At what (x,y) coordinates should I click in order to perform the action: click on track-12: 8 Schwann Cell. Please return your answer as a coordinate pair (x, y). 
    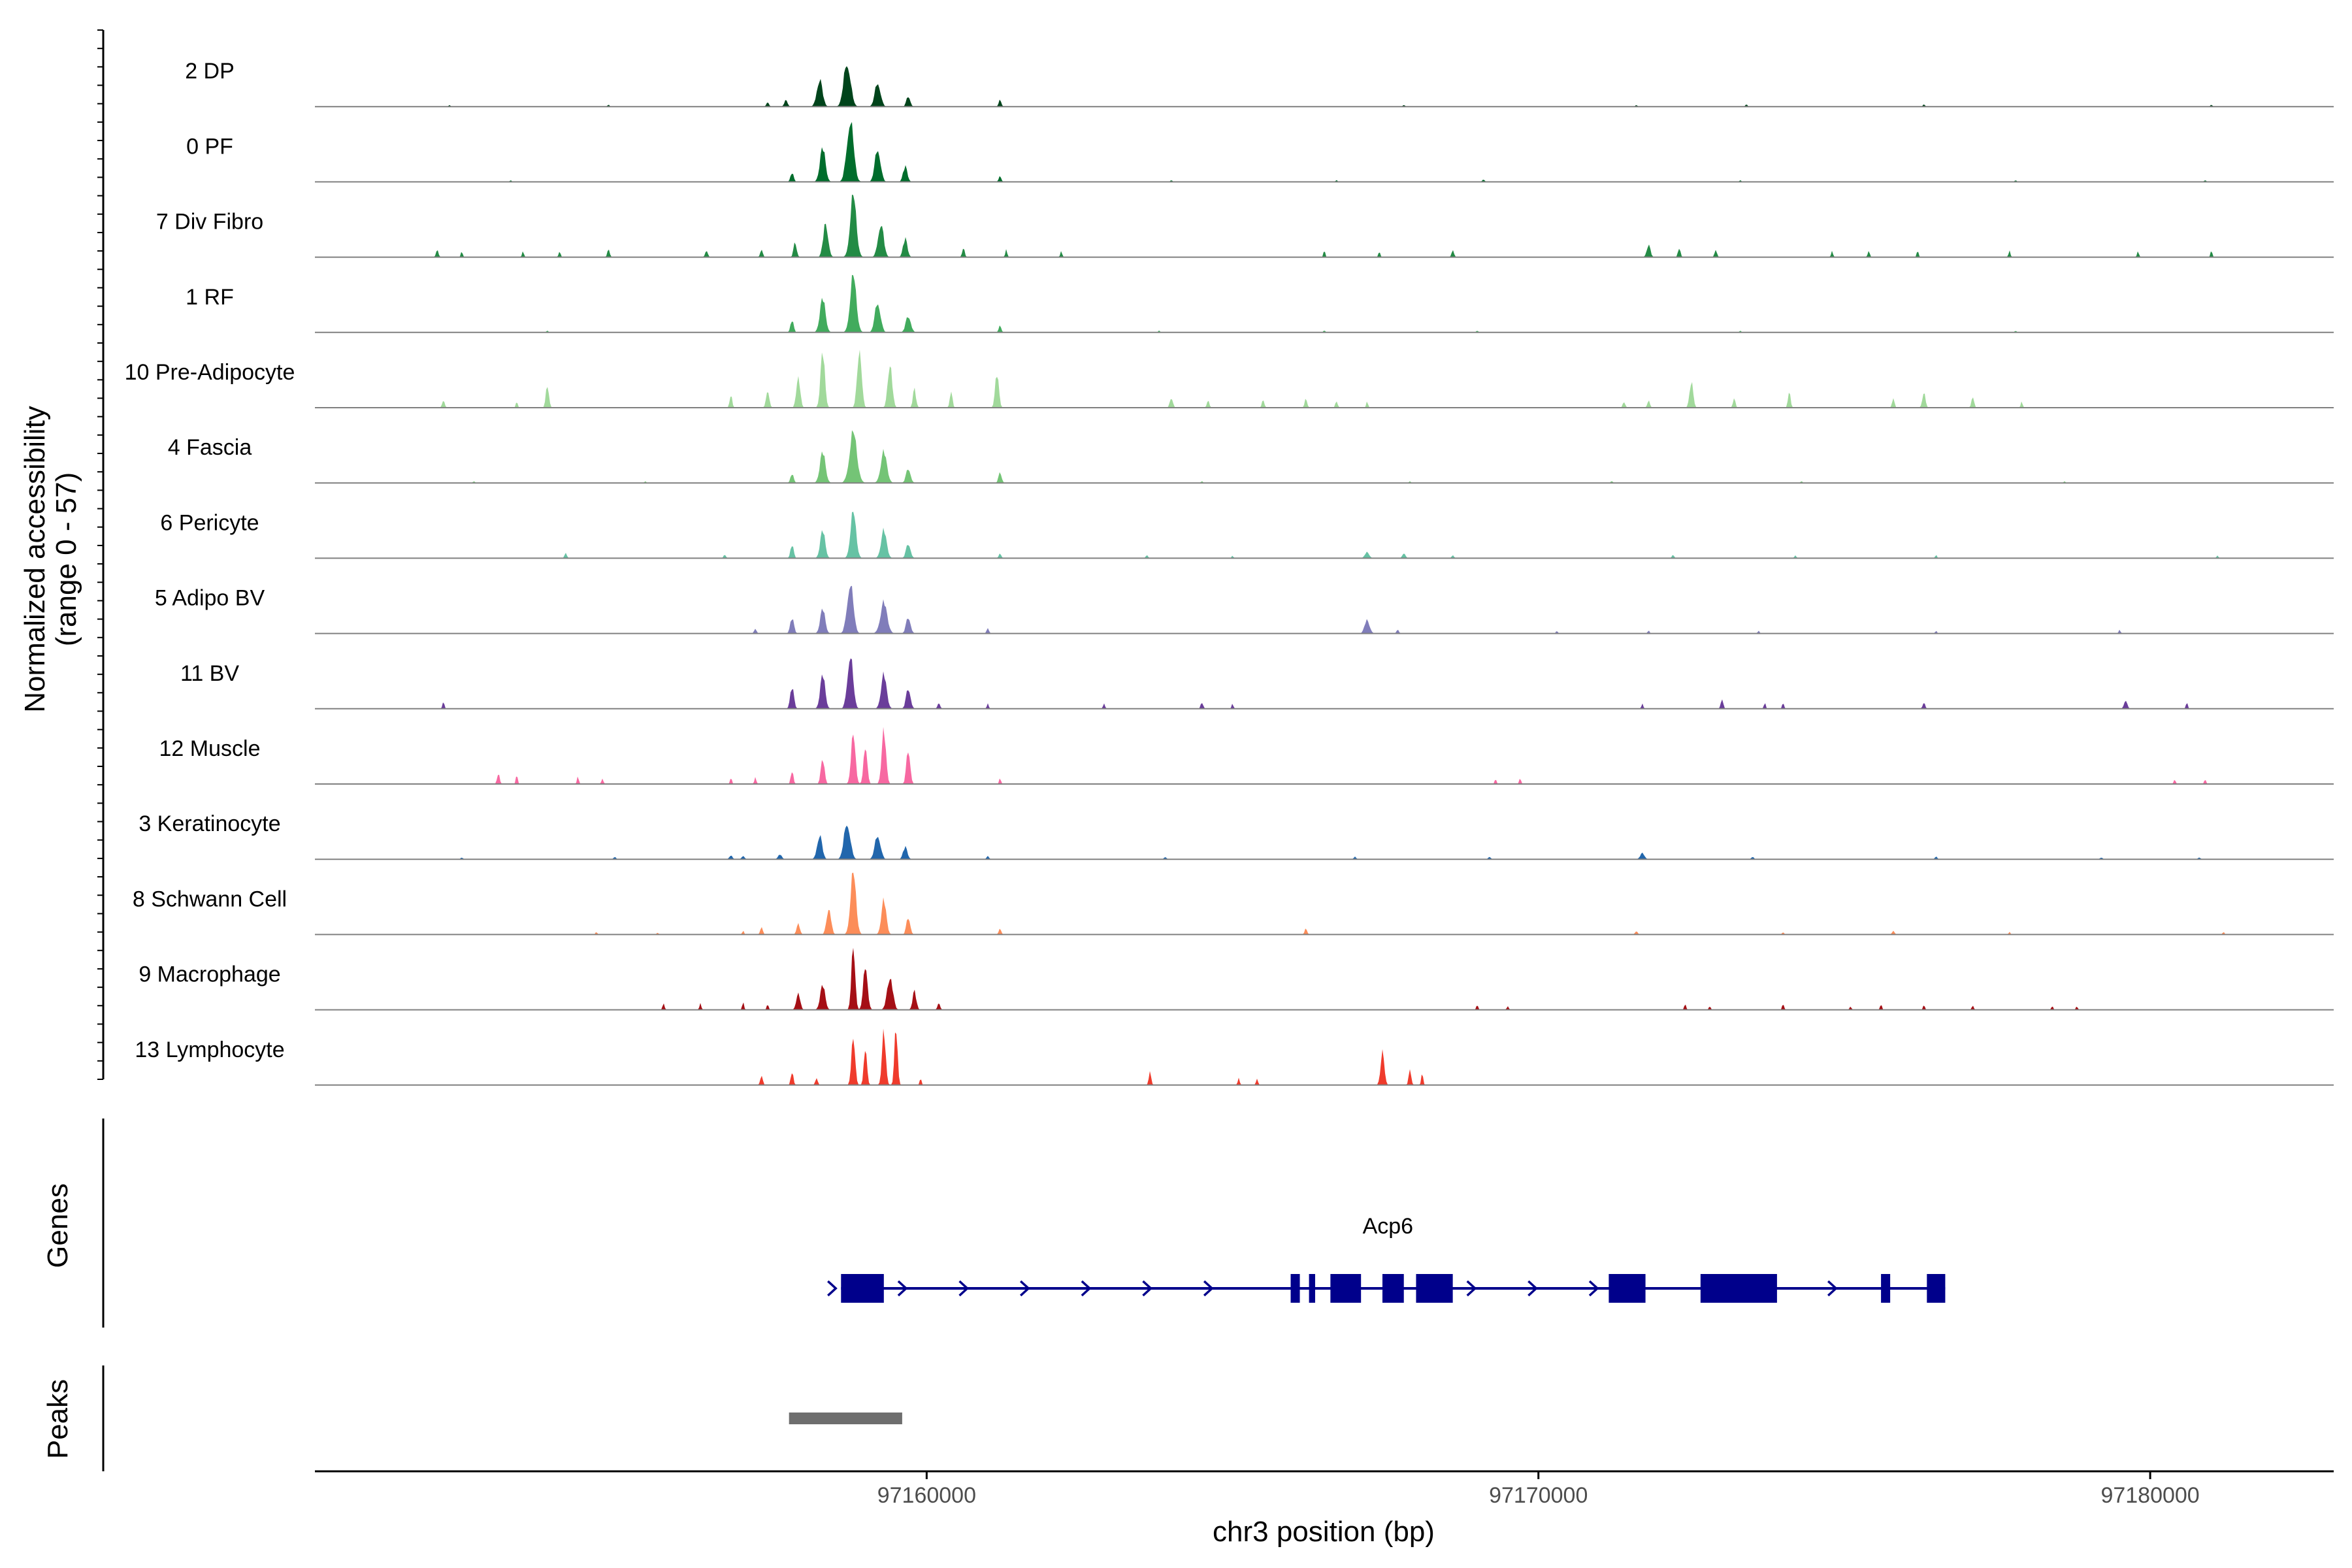
    Looking at the image, I should click on (1233, 904).